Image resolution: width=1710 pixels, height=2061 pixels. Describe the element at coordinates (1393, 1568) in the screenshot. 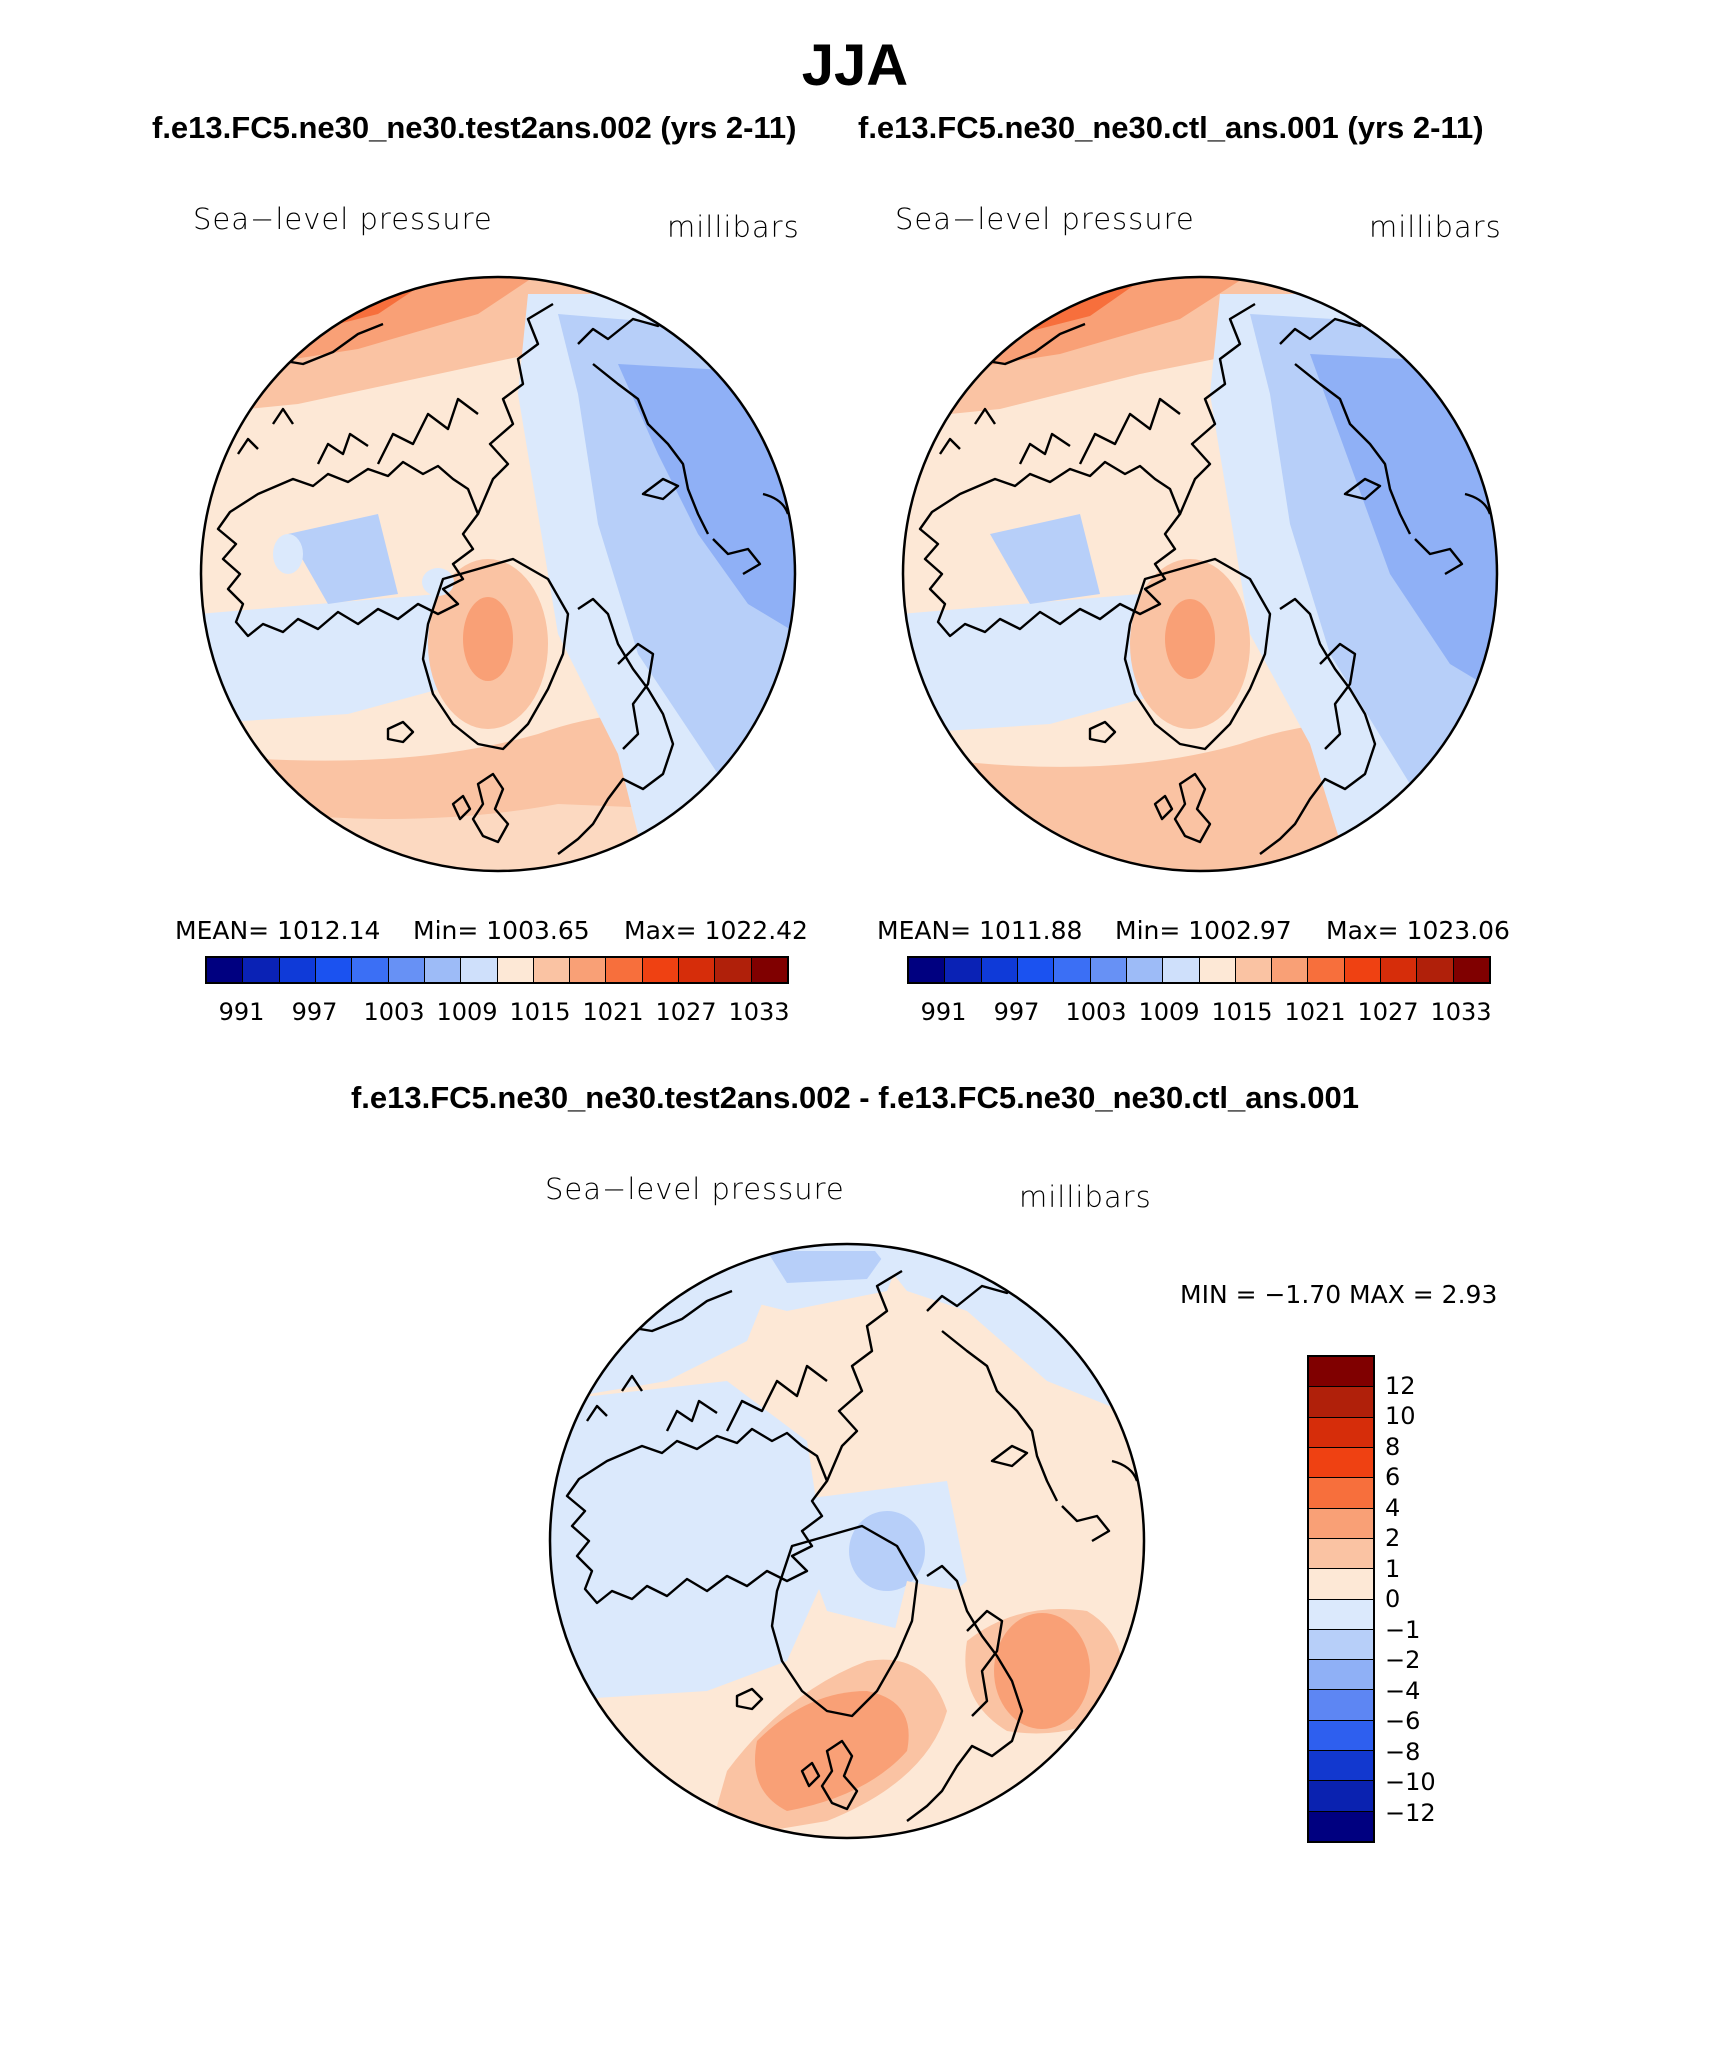

I see `colorbar-tick-label: 1` at that location.